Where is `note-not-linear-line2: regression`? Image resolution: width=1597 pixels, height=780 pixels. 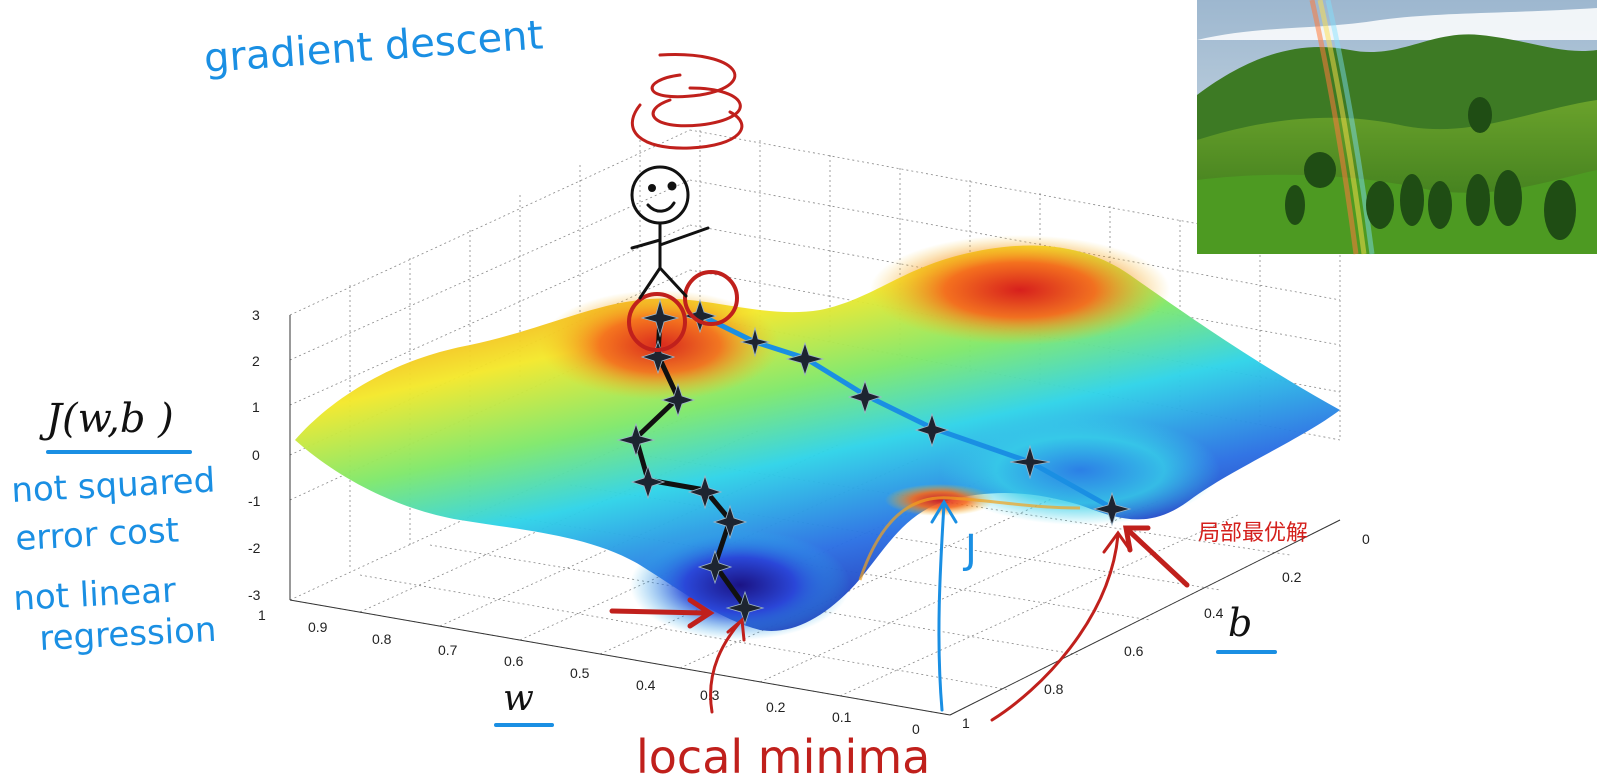 note-not-linear-line2: regression is located at coordinates (127, 634).